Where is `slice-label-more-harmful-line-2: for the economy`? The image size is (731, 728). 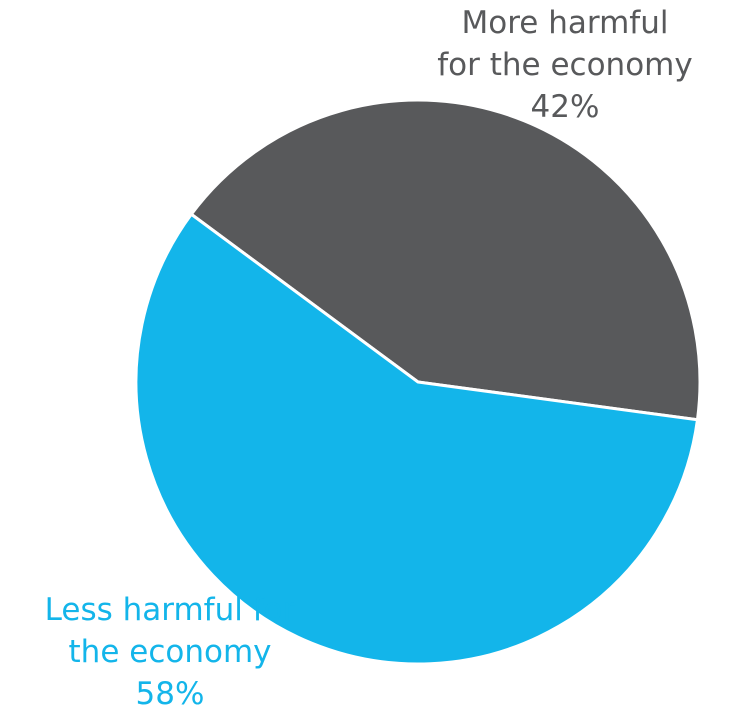 slice-label-more-harmful-line-2: for the economy is located at coordinates (565, 64).